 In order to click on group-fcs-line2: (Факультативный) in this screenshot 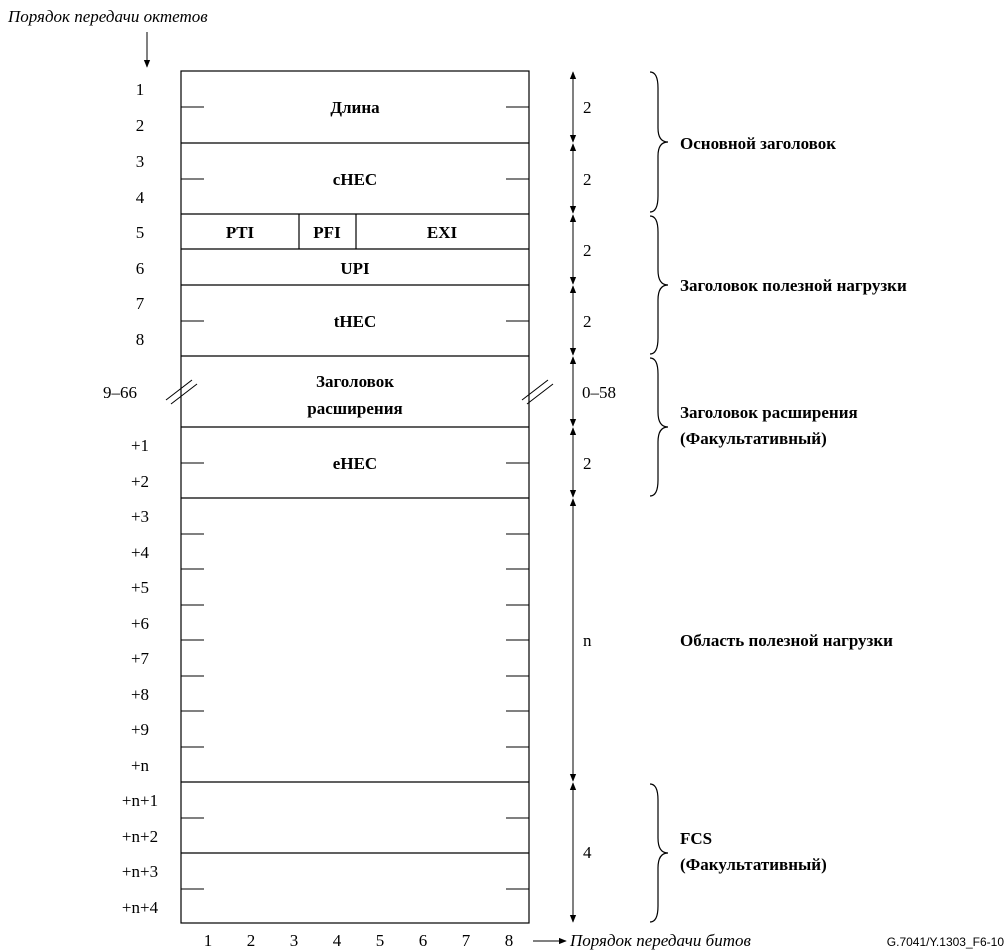, I will do `click(753, 864)`.